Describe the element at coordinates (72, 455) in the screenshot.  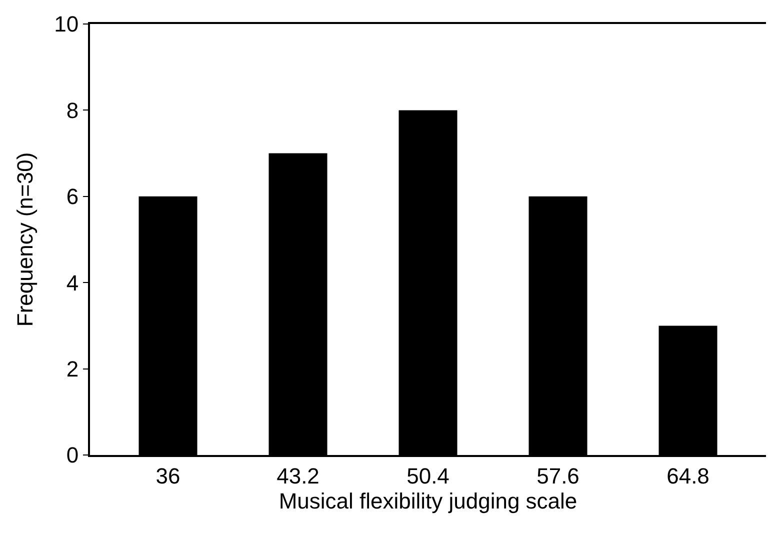
I see `y-tick-label: 0` at that location.